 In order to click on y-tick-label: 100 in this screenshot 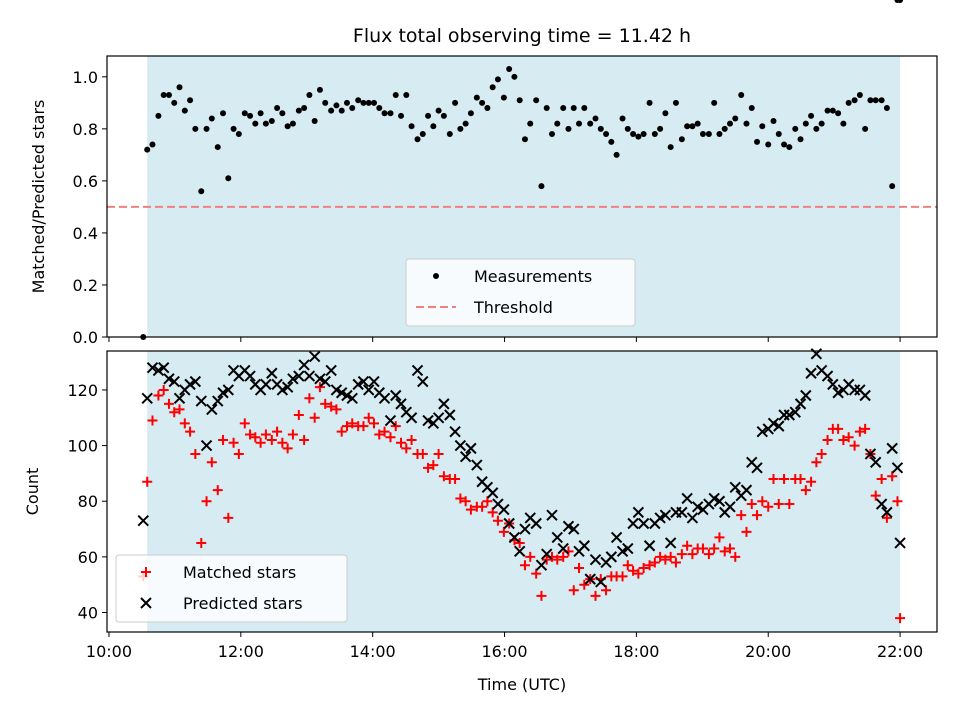, I will do `click(82, 446)`.